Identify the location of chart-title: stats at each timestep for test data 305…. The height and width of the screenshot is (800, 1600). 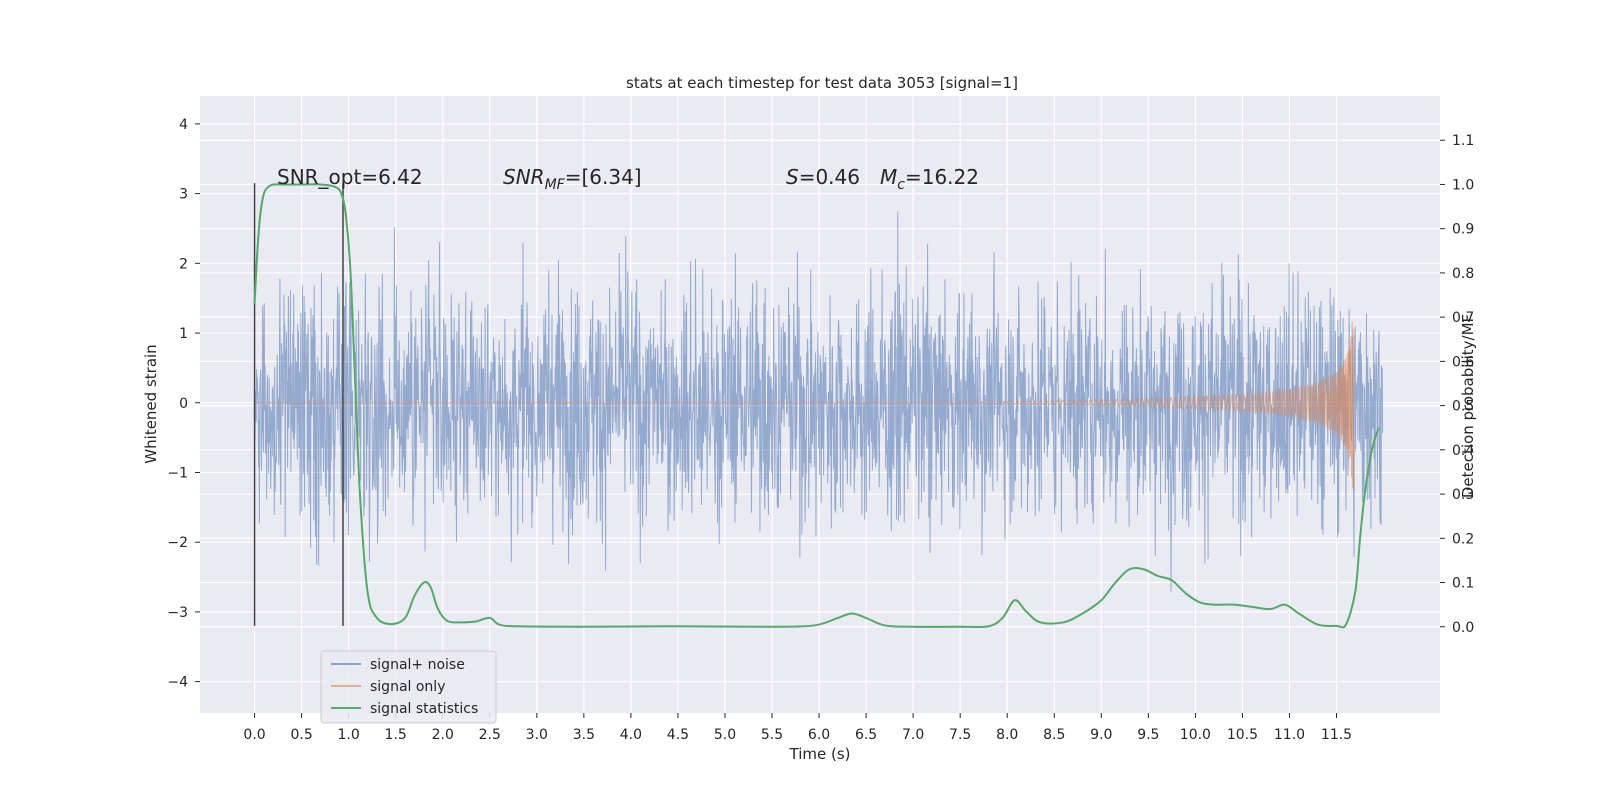
(822, 83).